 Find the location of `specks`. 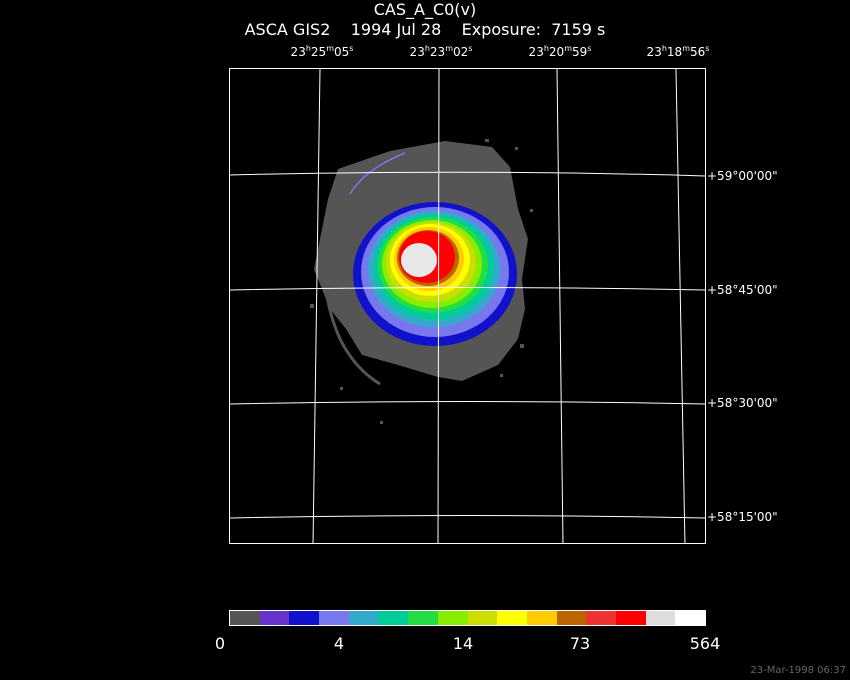

specks is located at coordinates (421, 281).